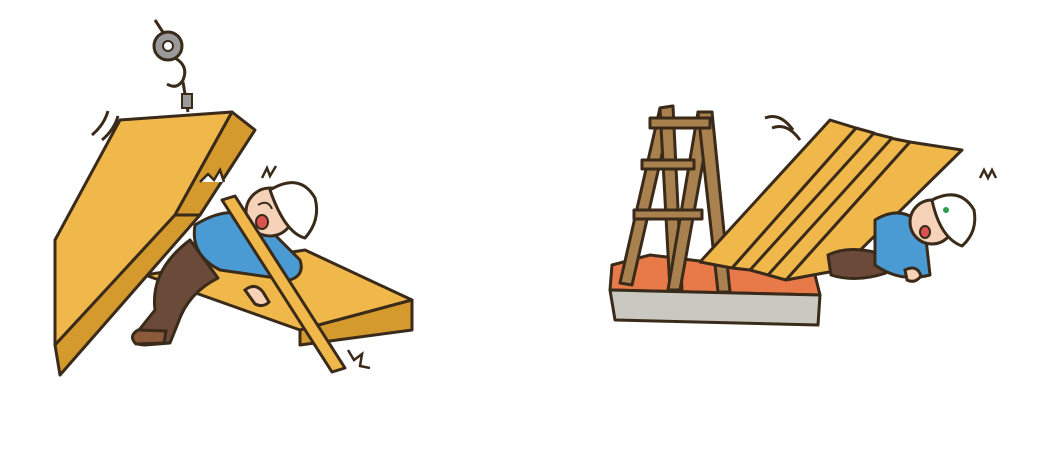  What do you see at coordinates (172, 66) in the screenshot?
I see `crane-hook-icon` at bounding box center [172, 66].